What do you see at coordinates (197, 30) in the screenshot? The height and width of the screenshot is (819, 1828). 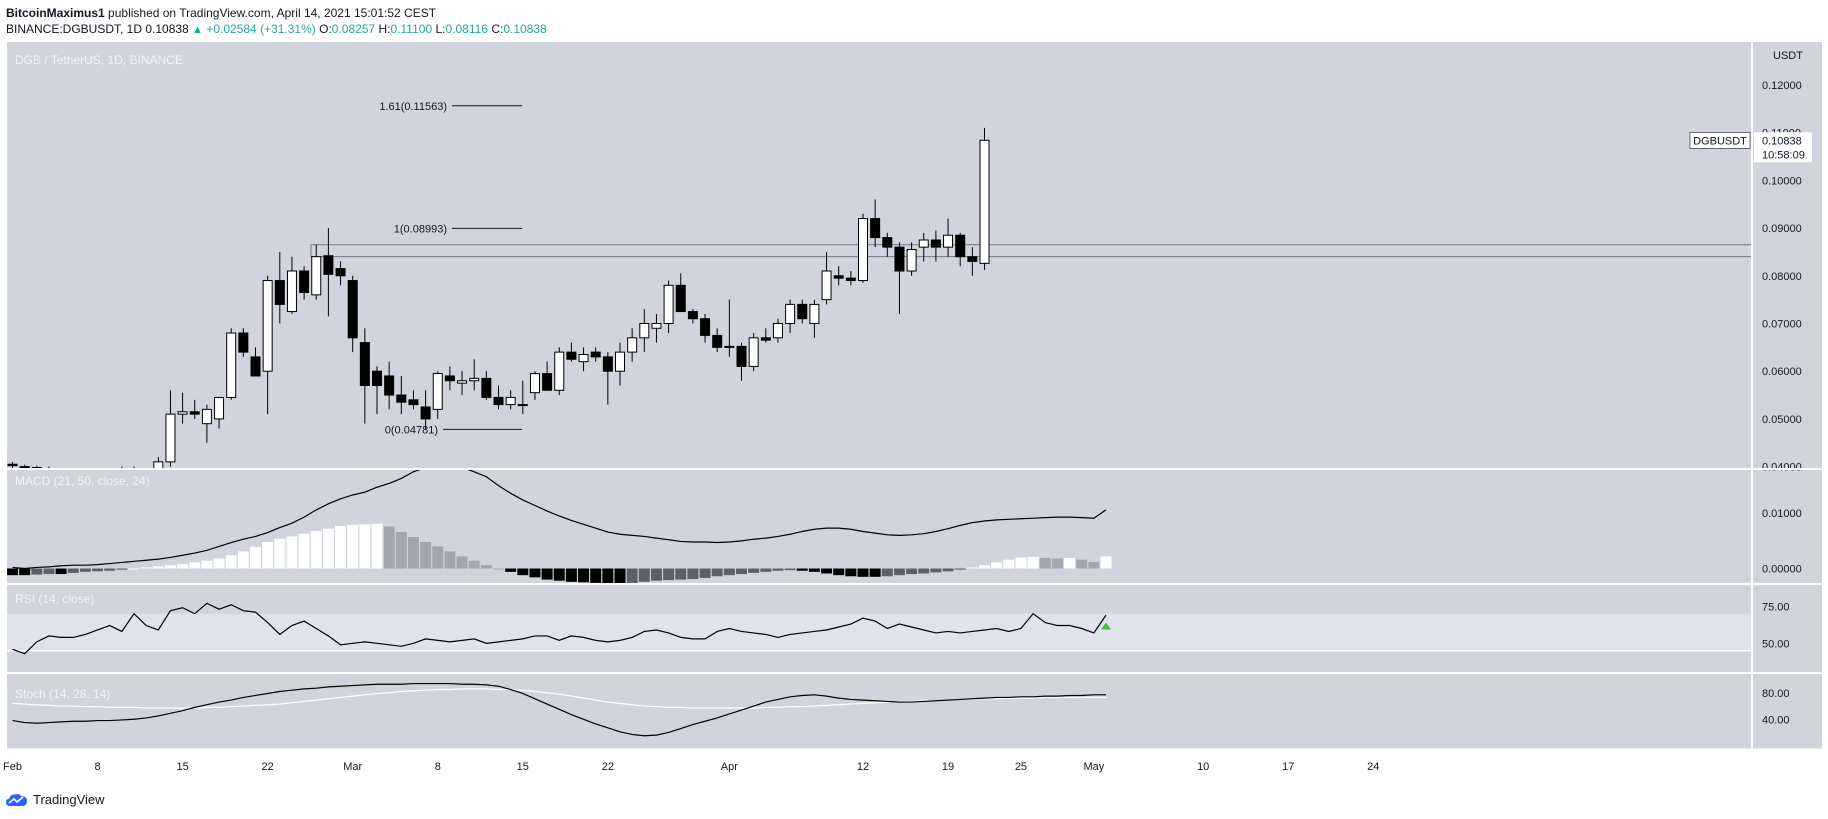 I see `up-triangle-icon: ▲` at bounding box center [197, 30].